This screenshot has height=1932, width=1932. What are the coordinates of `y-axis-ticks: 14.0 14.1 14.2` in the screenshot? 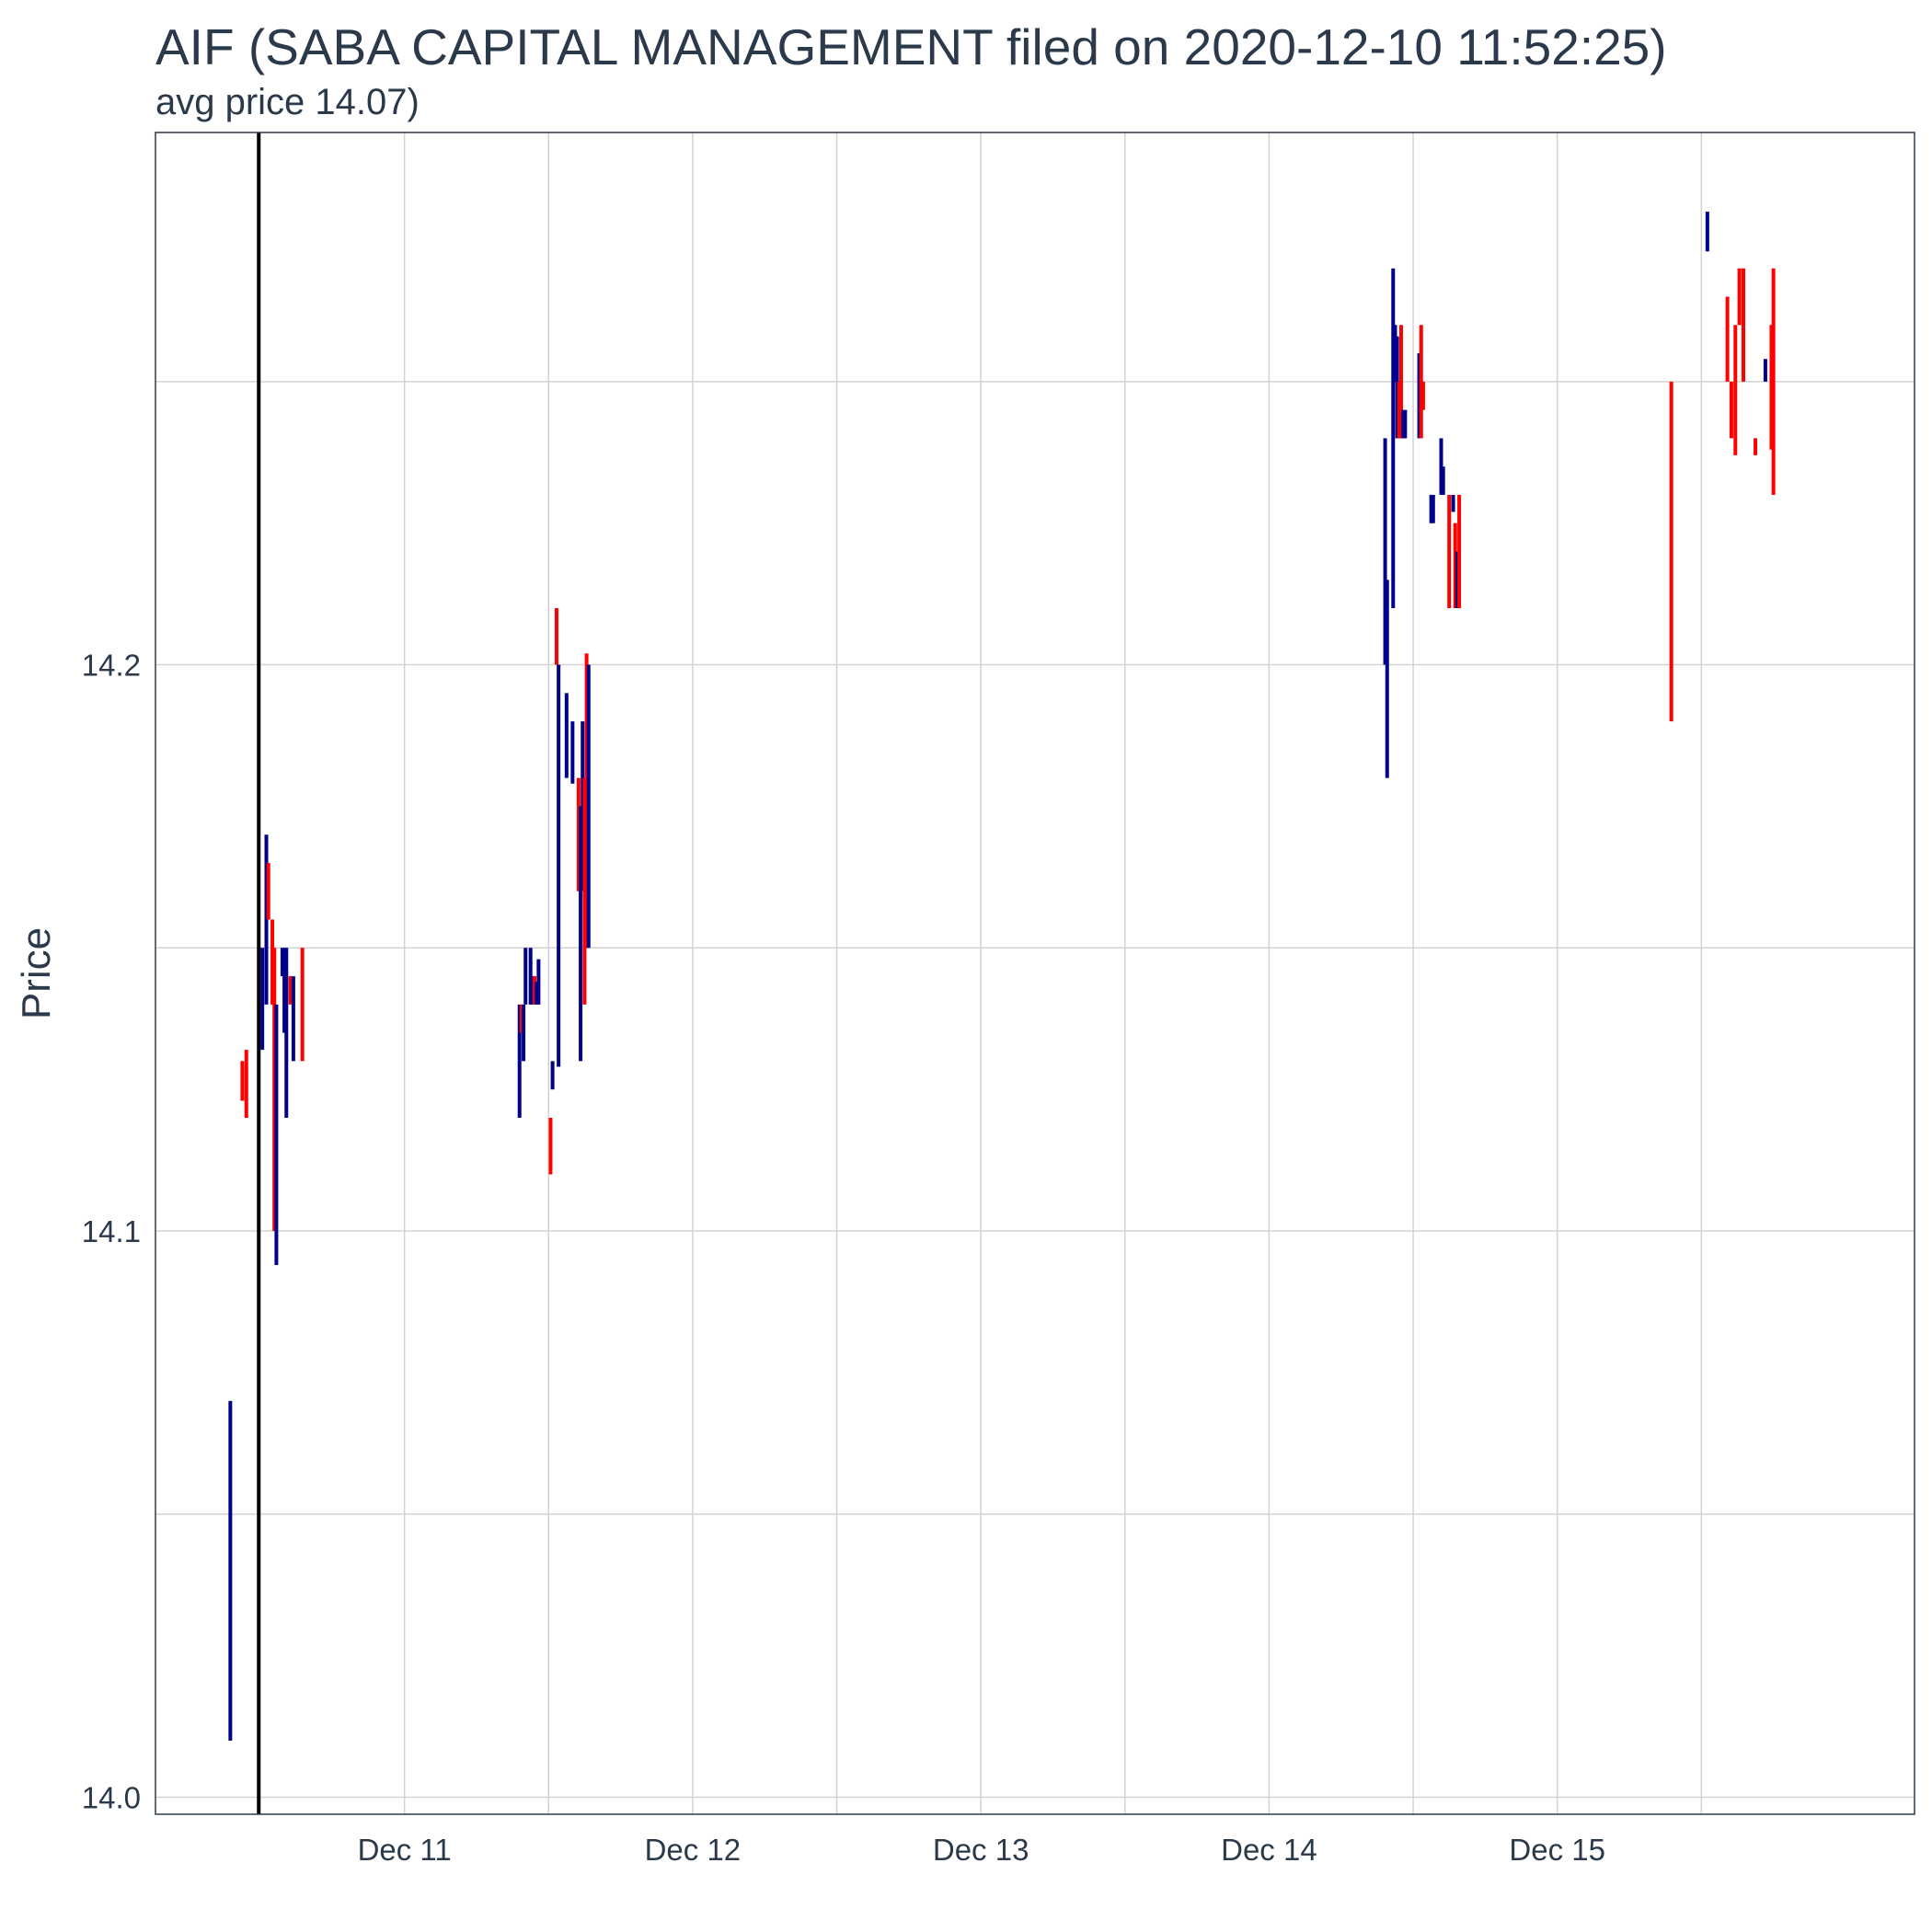 It's located at (111, 1232).